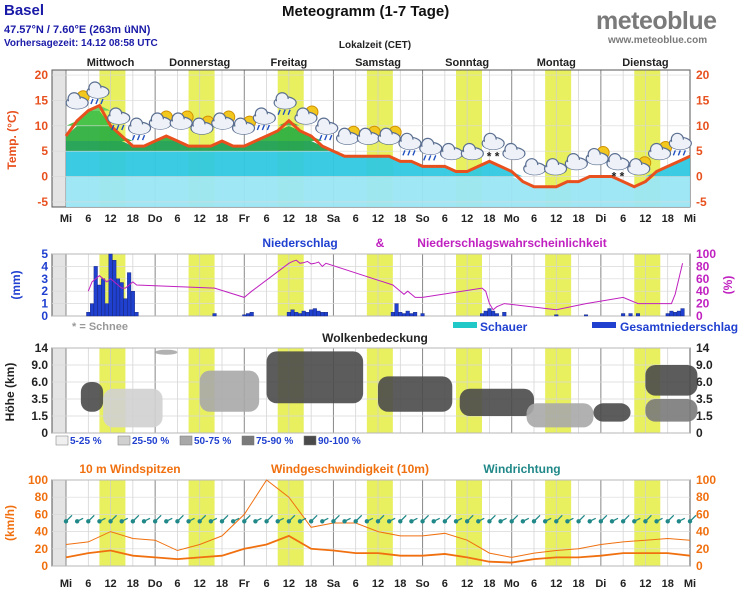 This screenshot has height=600, width=750. What do you see at coordinates (39, 416) in the screenshot?
I see `cloud-ytick-left: 1.5` at bounding box center [39, 416].